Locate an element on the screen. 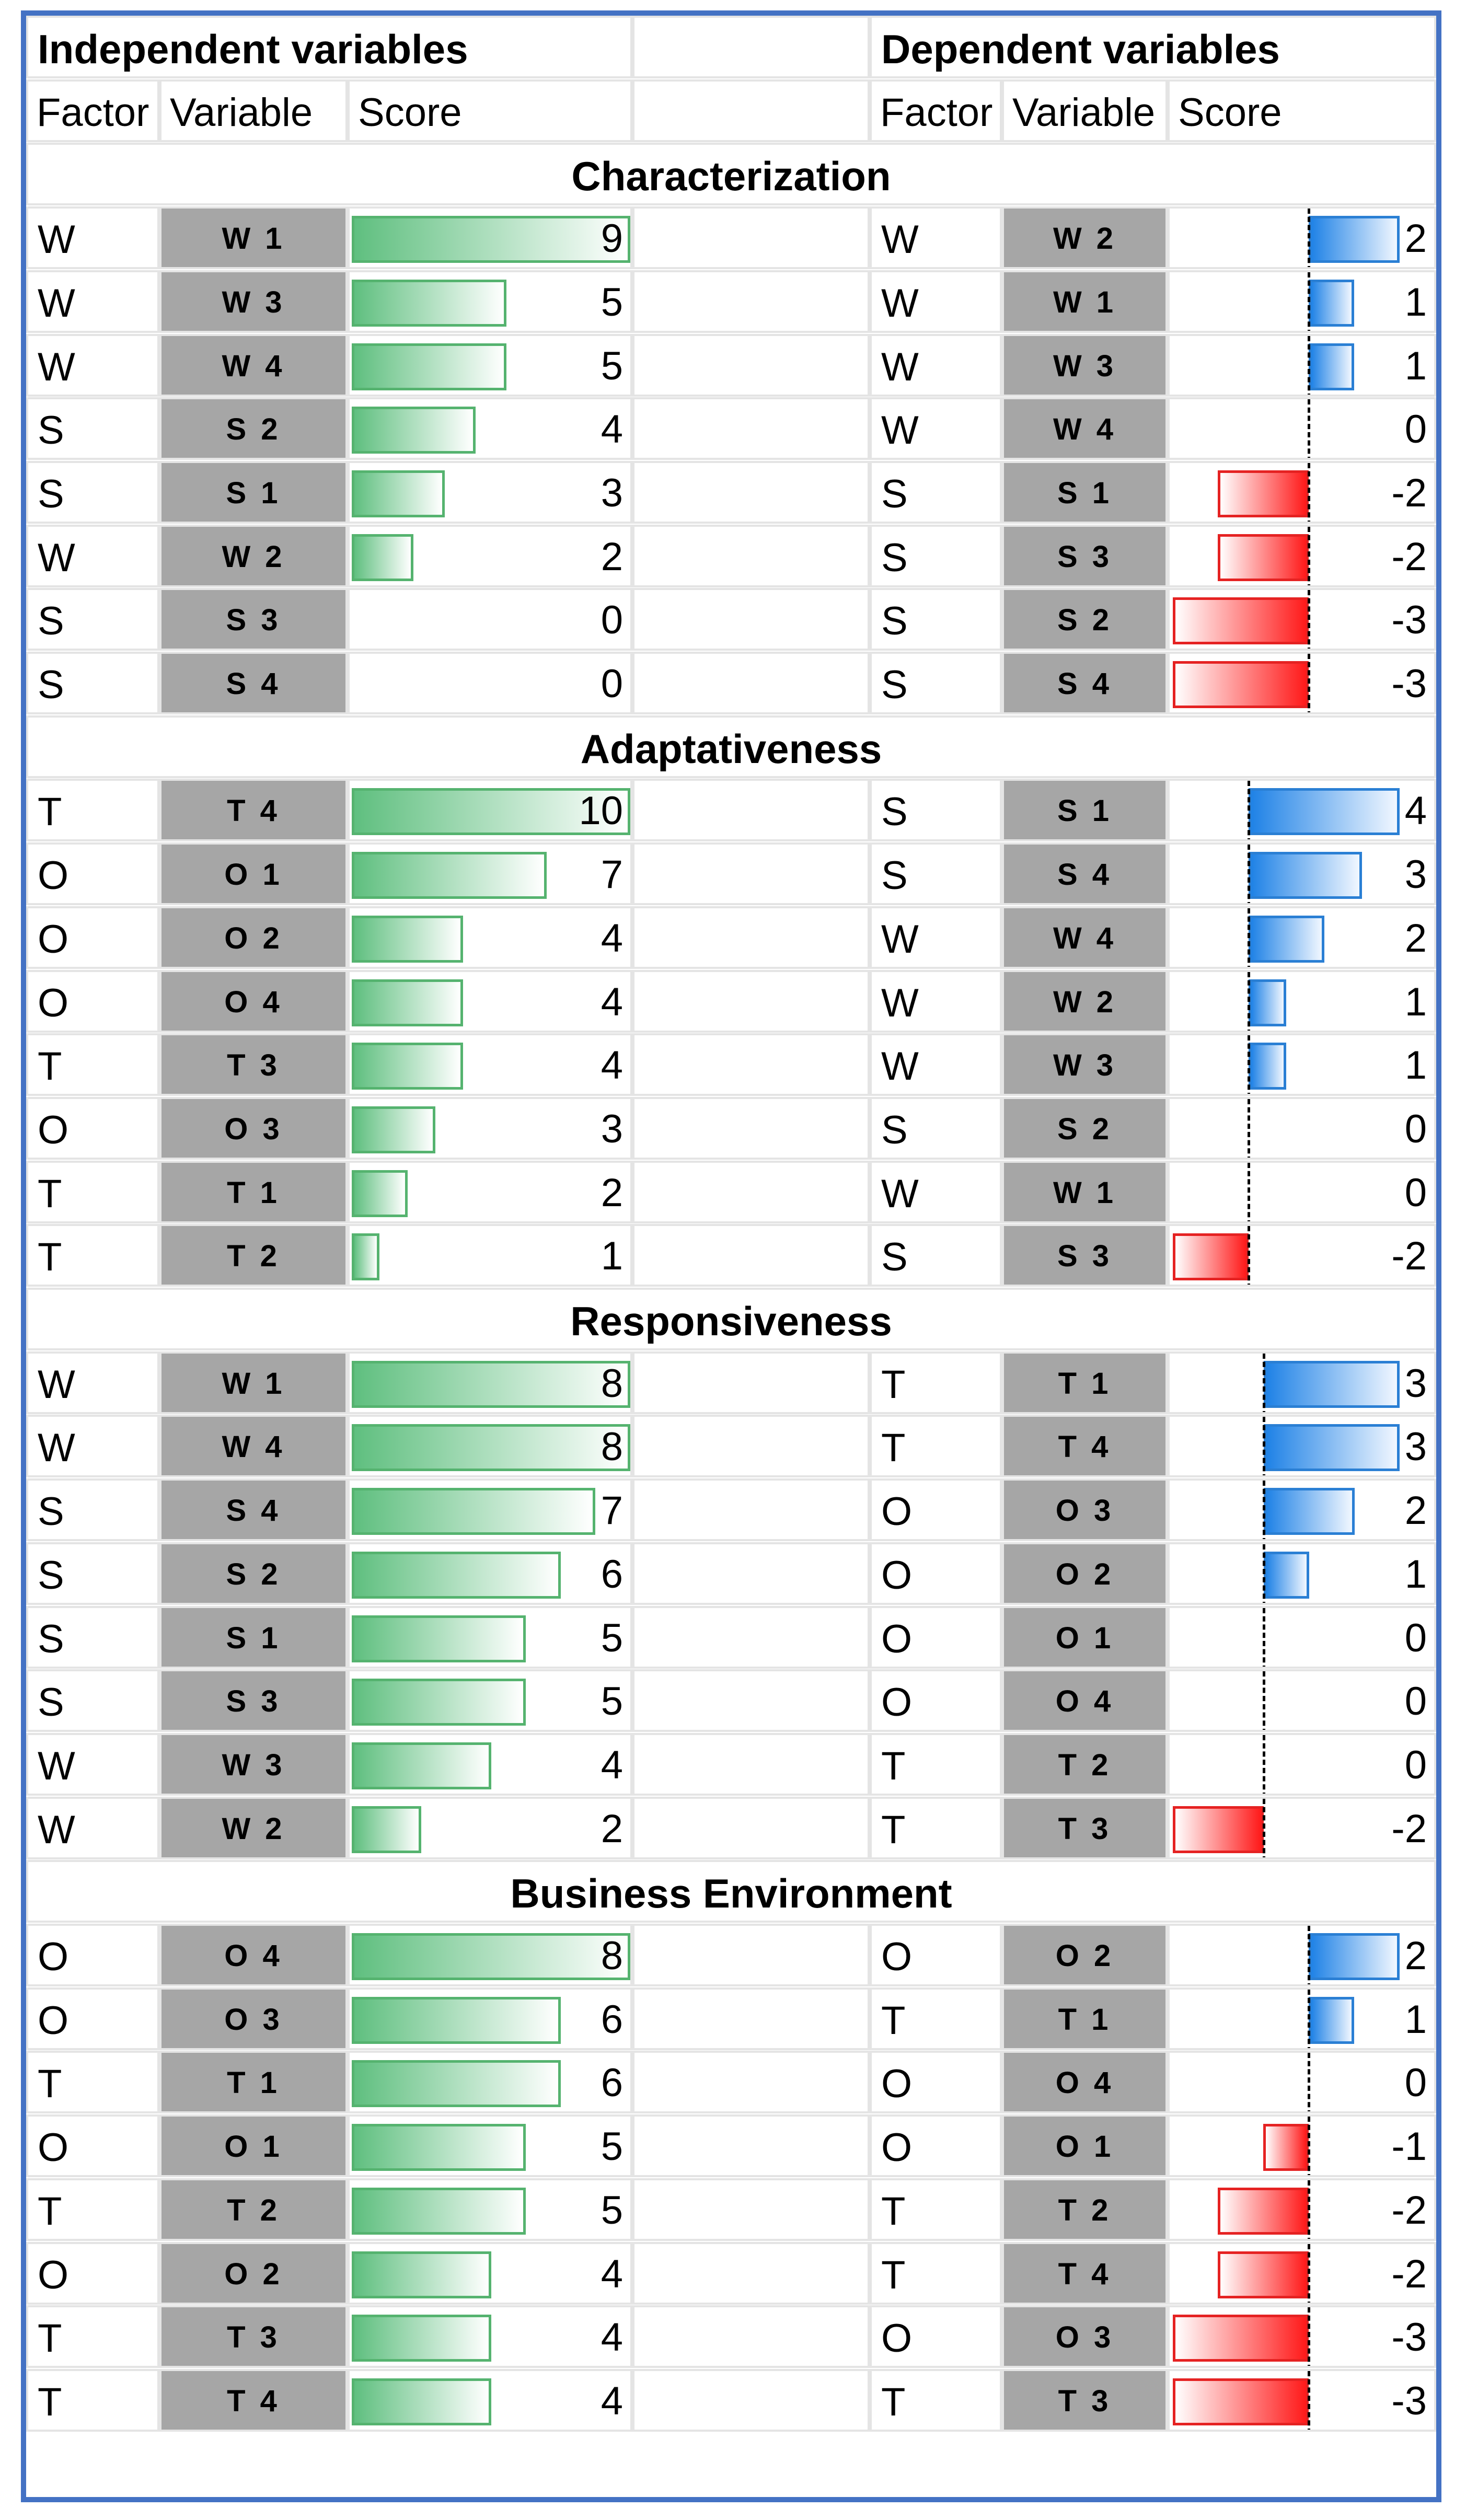 This screenshot has height=2520, width=1466. independent-variable-cell: W 1 is located at coordinates (253, 1382).